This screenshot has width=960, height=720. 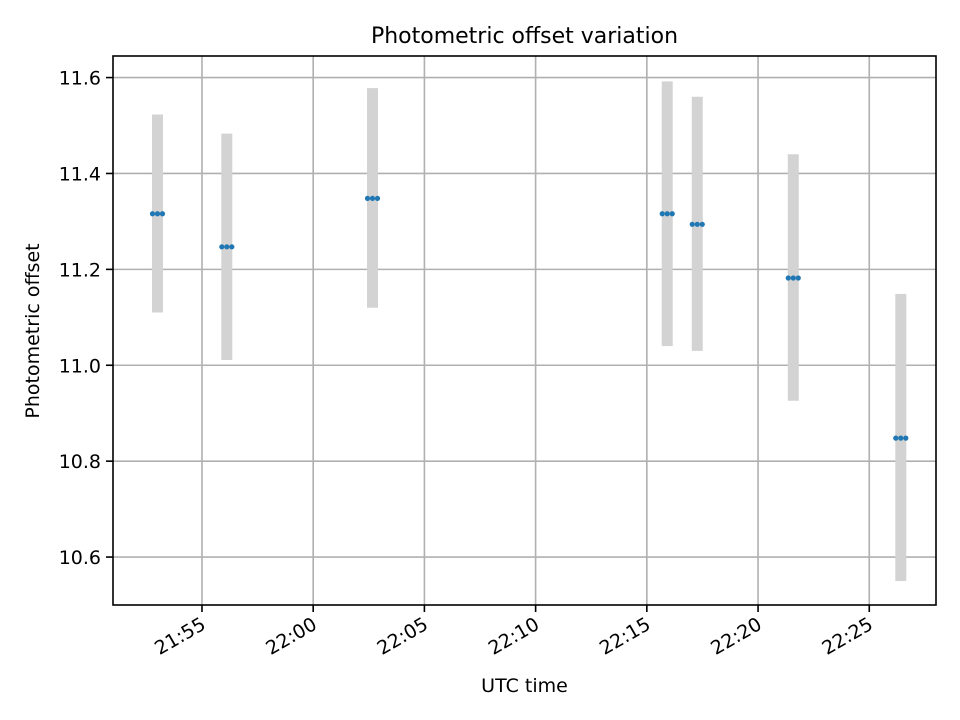 What do you see at coordinates (80, 79) in the screenshot?
I see `y-tick-label: 11.6` at bounding box center [80, 79].